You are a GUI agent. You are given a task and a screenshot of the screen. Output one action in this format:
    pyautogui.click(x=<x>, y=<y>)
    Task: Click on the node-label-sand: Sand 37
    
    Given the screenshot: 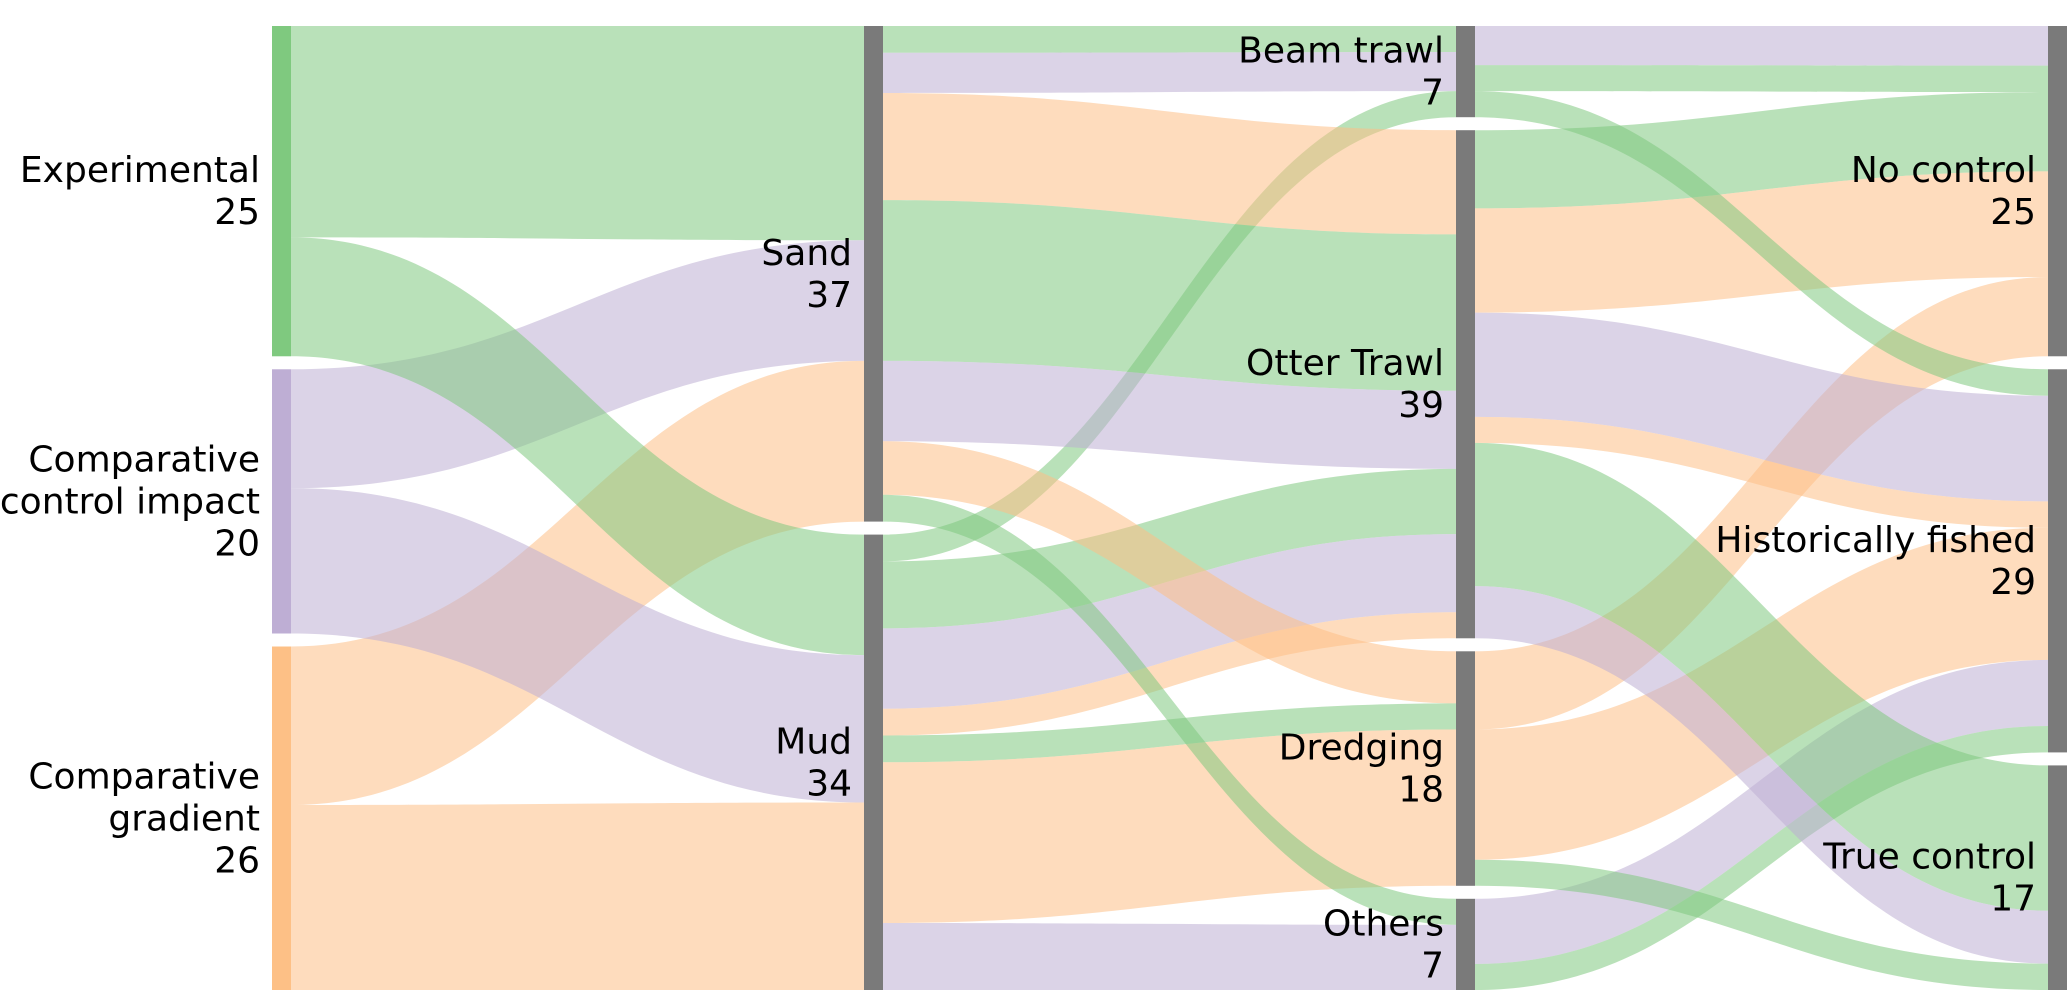 What is the action you would take?
    pyautogui.click(x=806, y=274)
    